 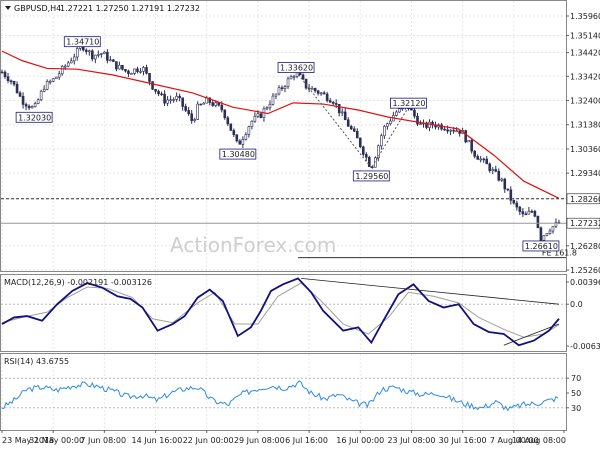 I want to click on price-tick-label: 1.26280, so click(x=585, y=246).